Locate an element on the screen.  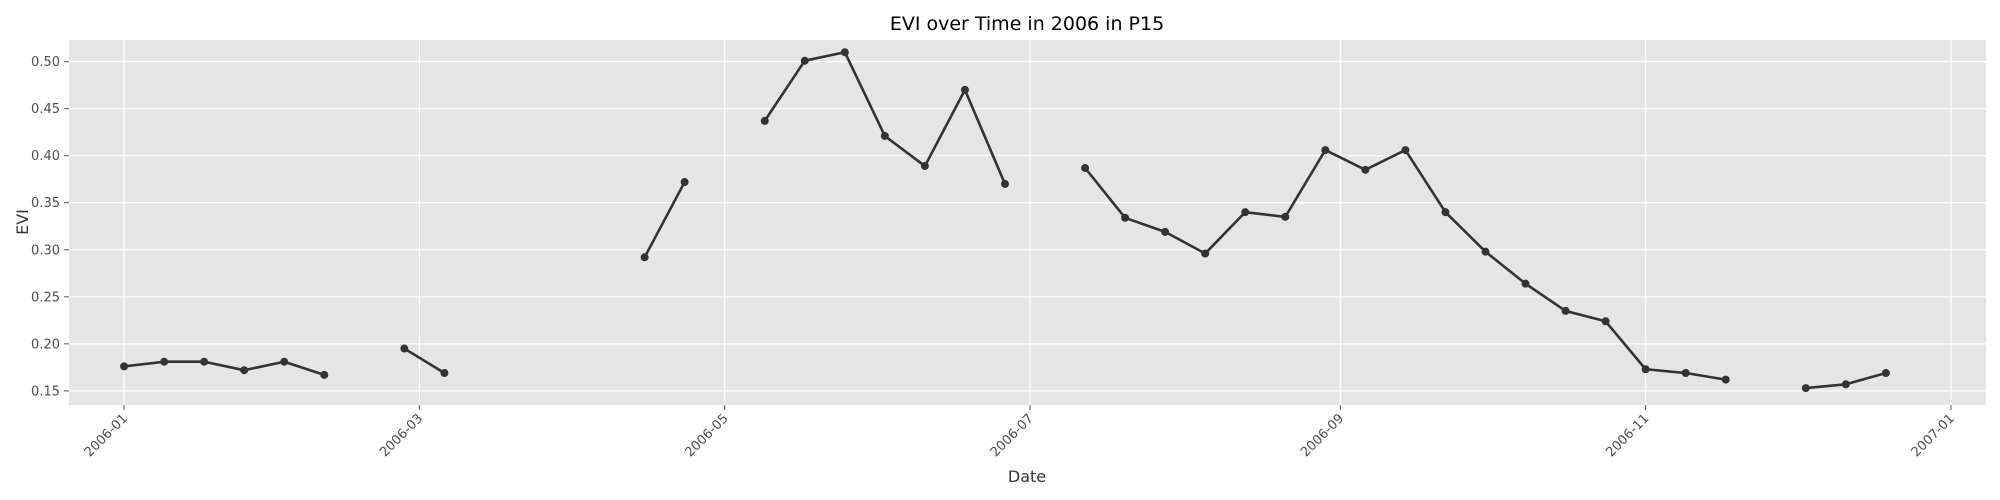
y-axis-ticks: 0.15 0.20 0.25 0.30 0.35 0.40 0.45 0.50 is located at coordinates (50, 227).